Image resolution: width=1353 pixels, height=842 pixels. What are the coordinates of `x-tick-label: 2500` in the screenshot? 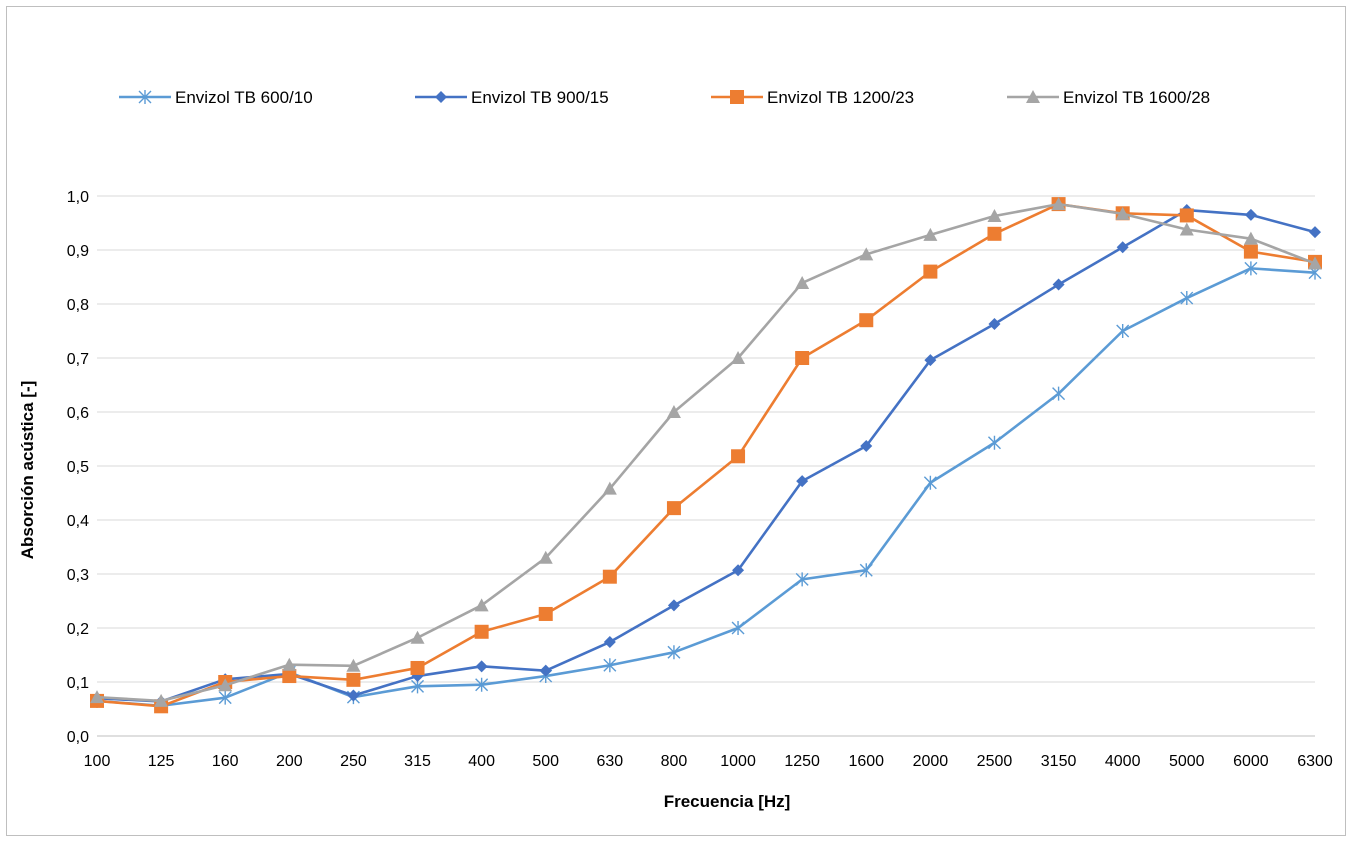 It's located at (995, 761).